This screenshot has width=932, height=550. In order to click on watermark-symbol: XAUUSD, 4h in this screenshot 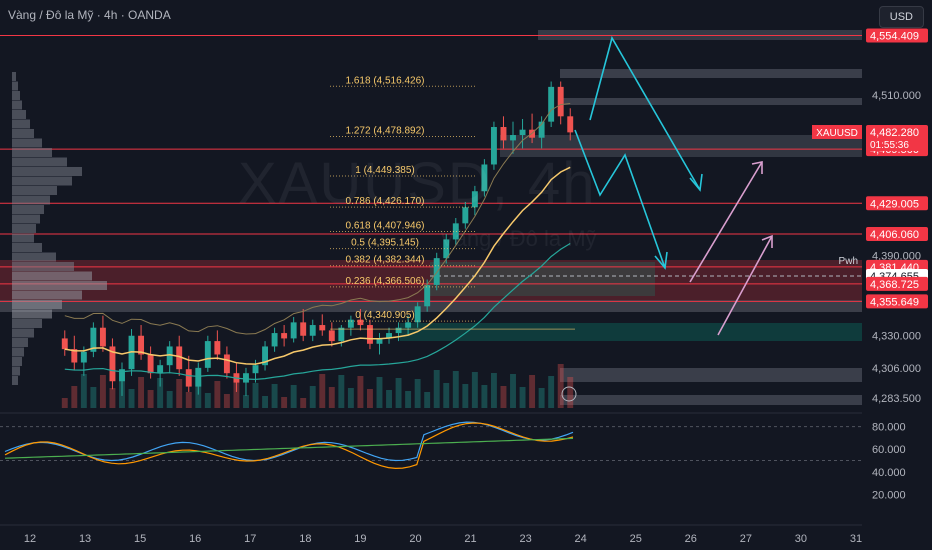, I will do `click(417, 183)`.